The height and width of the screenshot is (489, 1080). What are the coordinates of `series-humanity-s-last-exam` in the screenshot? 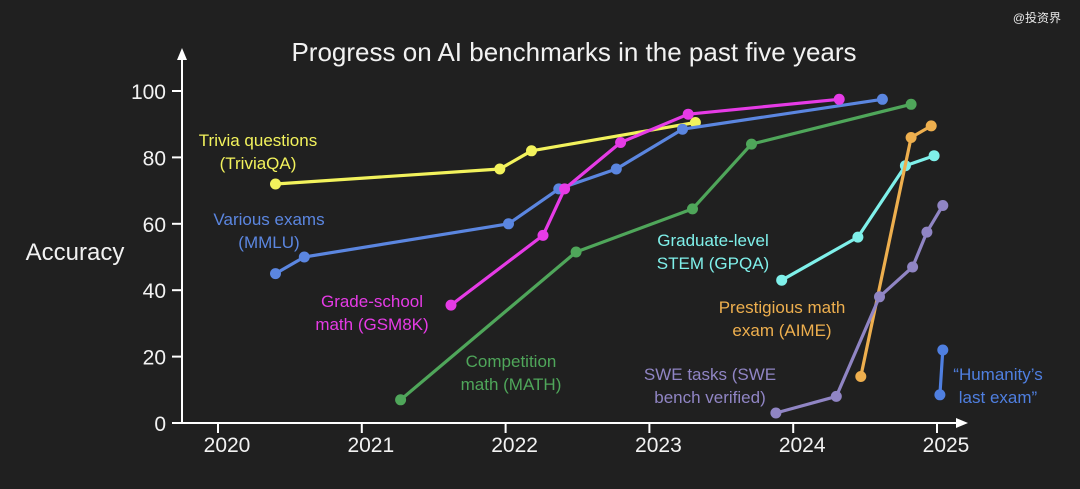 It's located at (941, 372).